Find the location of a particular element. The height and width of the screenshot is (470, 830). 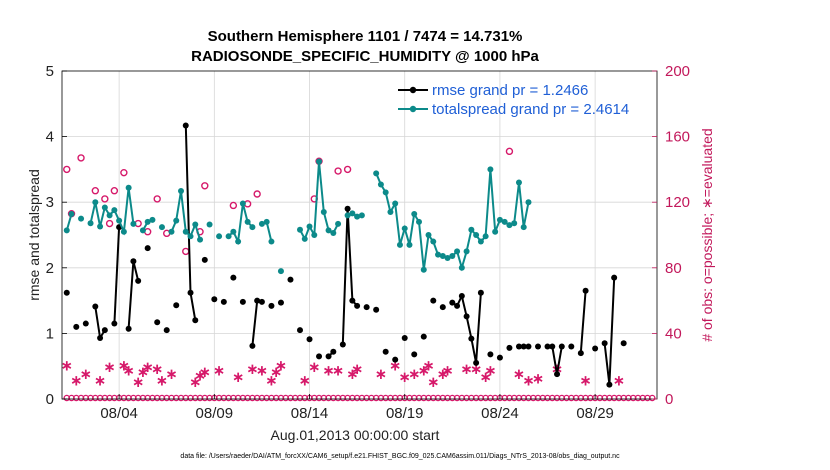

x-tick-label: 08/14 is located at coordinates (310, 413).